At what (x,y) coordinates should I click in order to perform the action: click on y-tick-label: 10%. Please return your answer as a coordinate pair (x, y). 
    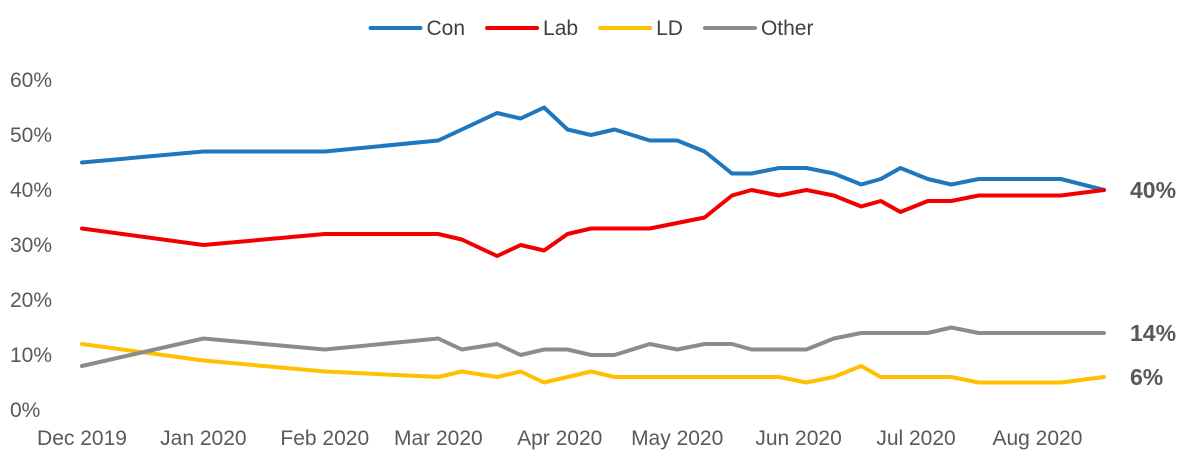
    Looking at the image, I should click on (31, 355).